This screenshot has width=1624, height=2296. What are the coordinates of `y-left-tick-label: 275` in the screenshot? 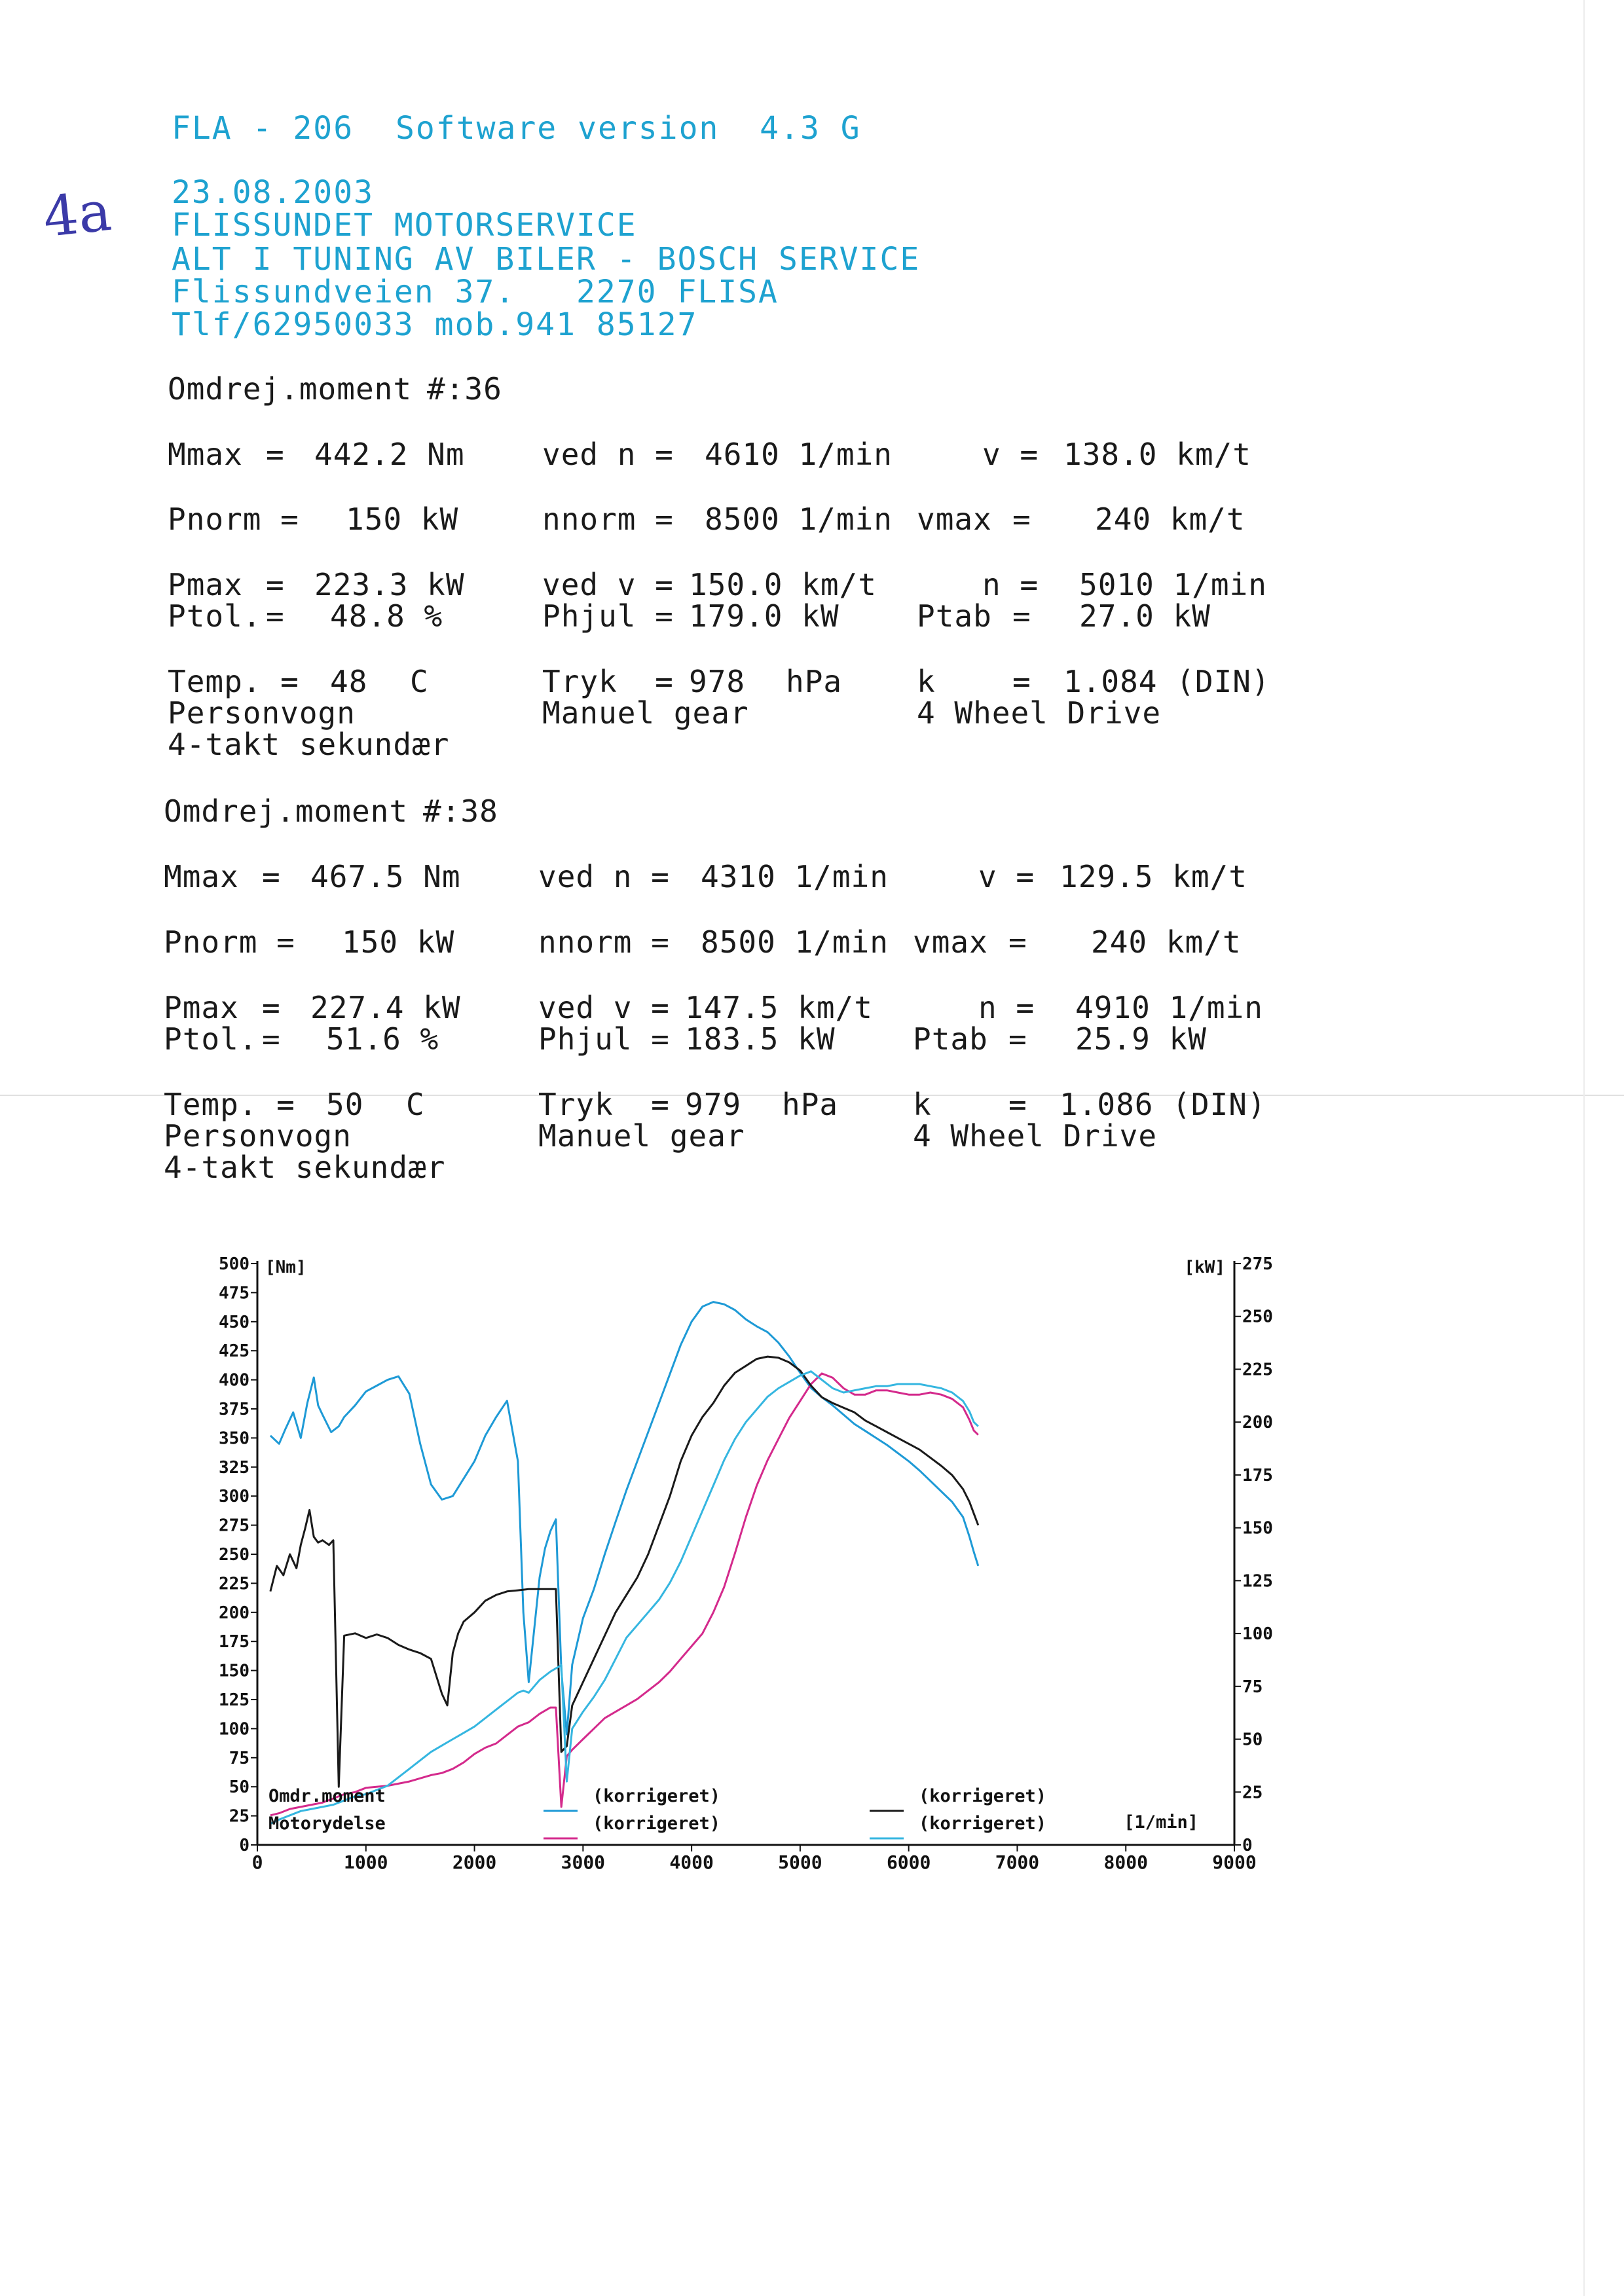 It's located at (234, 1526).